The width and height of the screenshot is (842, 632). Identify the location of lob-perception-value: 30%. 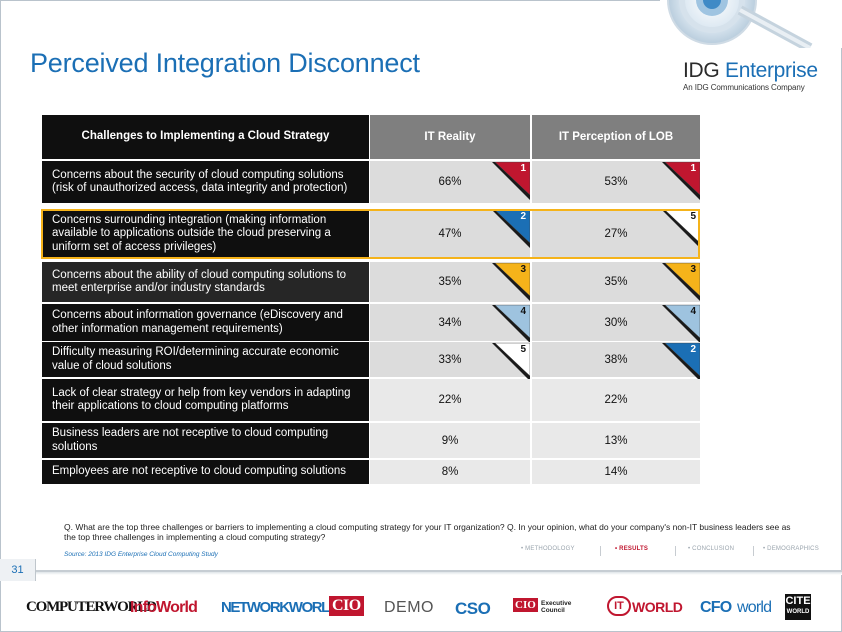
(616, 322).